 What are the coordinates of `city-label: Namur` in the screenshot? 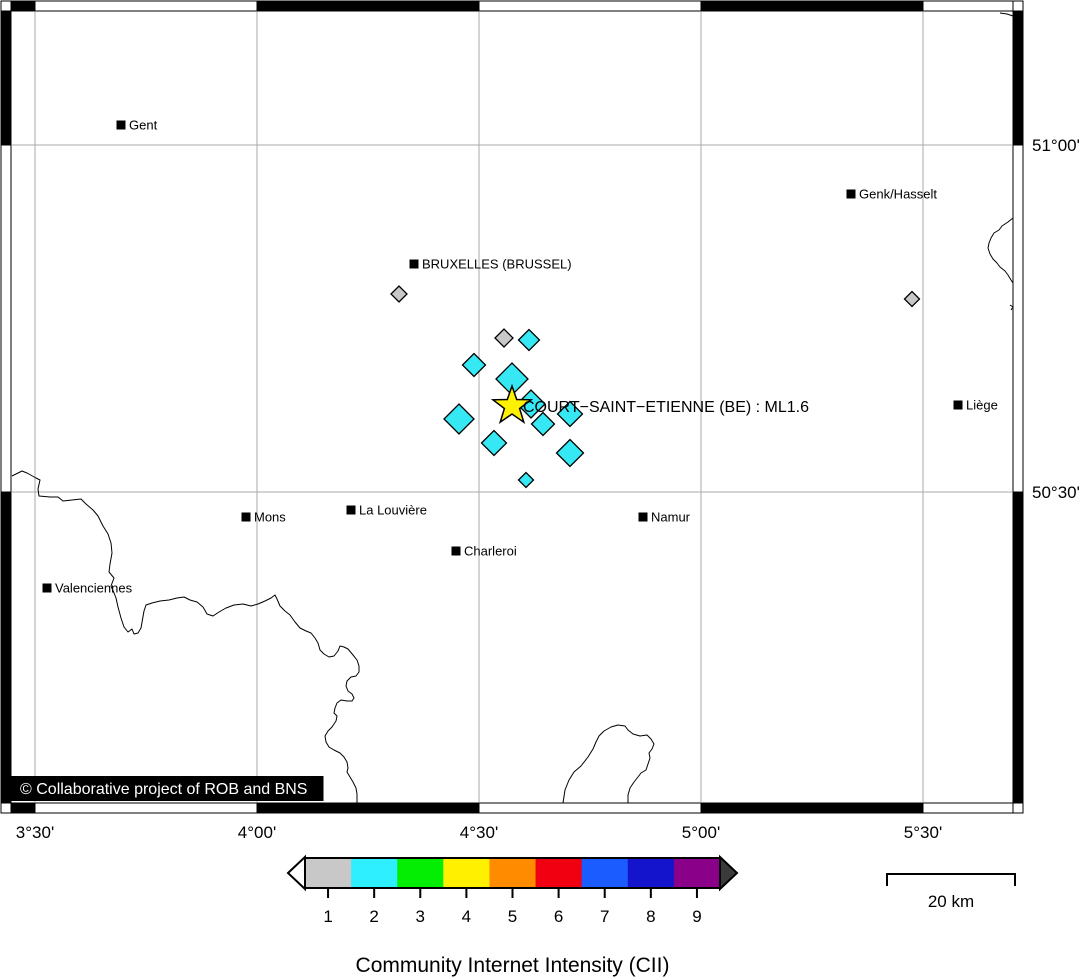 It's located at (671, 517).